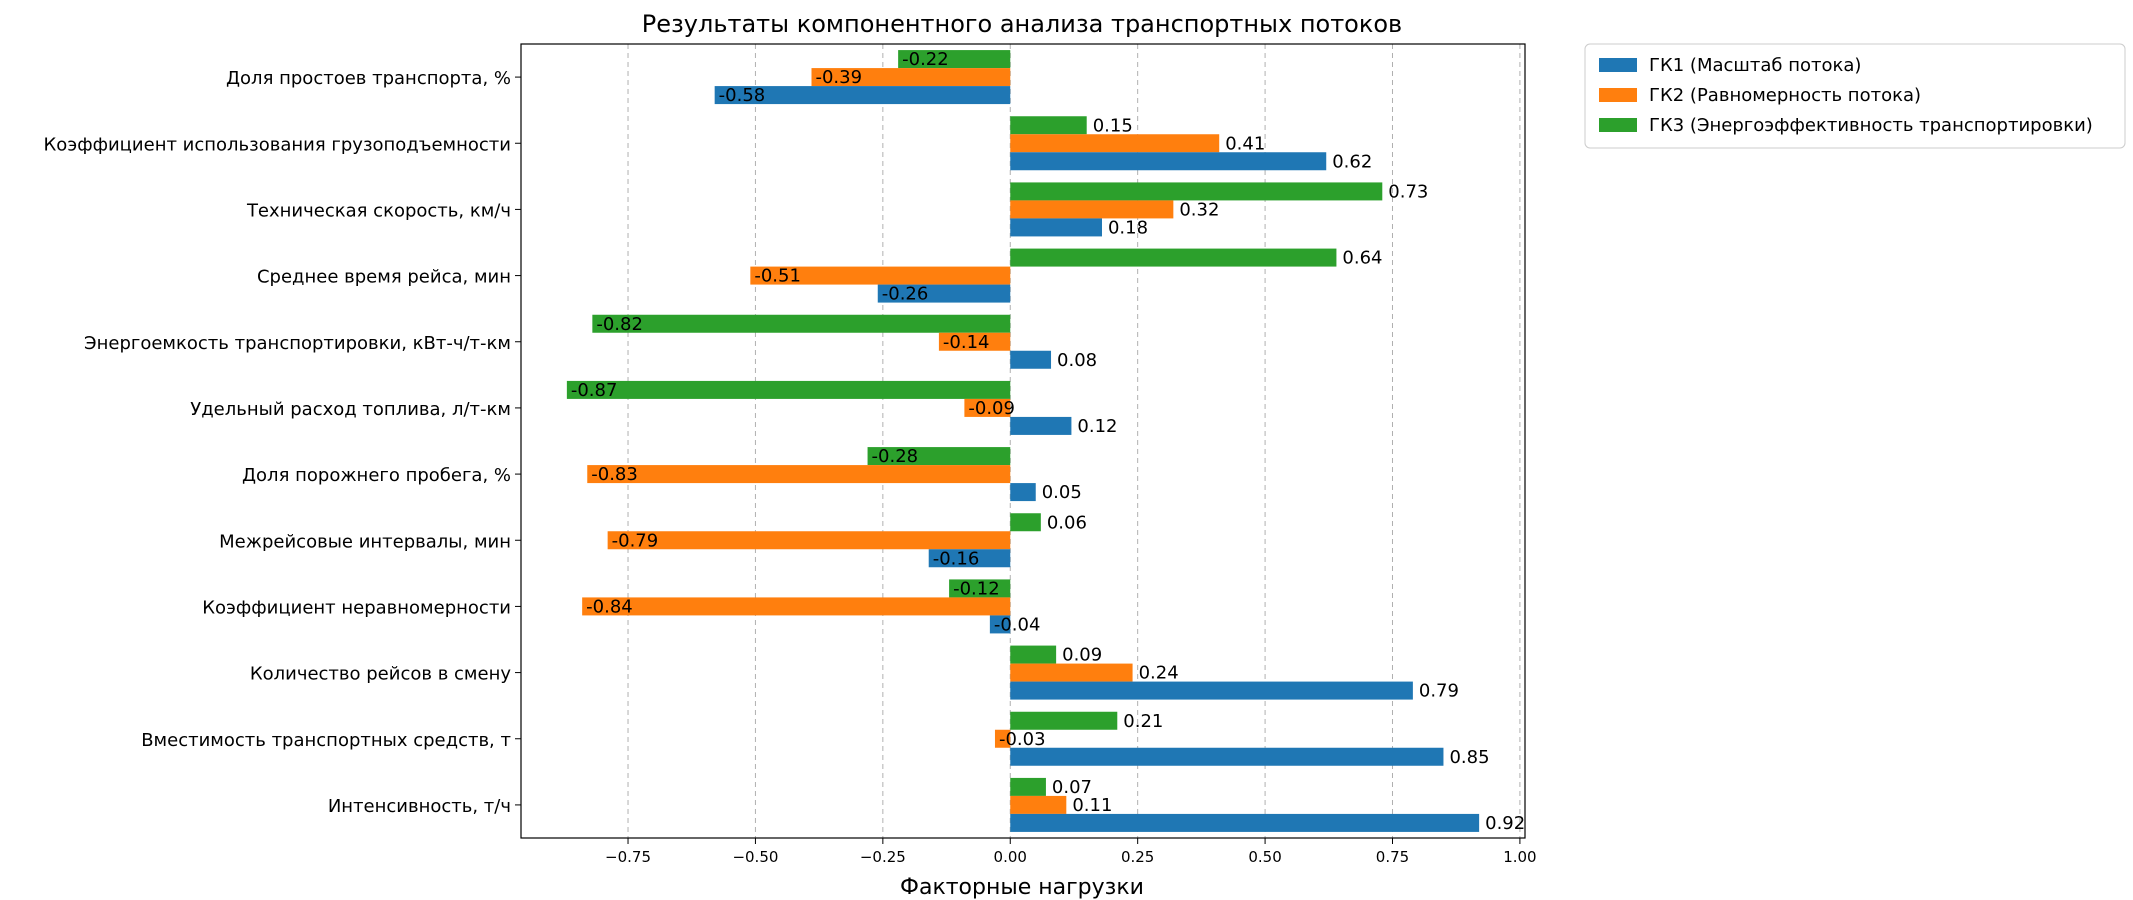 The width and height of the screenshot is (2133, 900). What do you see at coordinates (956, 558) in the screenshot?
I see `data-label: -0.16` at bounding box center [956, 558].